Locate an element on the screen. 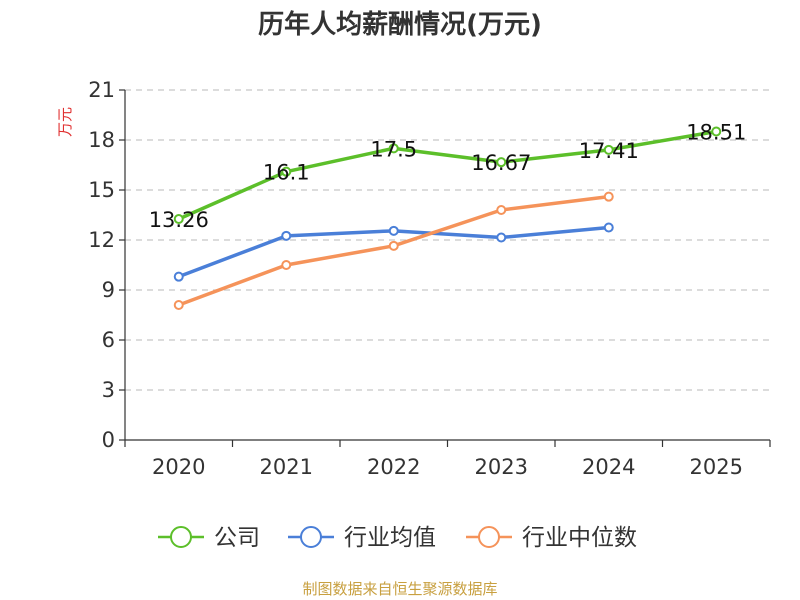  series-2-point-2022 is located at coordinates (393, 245).